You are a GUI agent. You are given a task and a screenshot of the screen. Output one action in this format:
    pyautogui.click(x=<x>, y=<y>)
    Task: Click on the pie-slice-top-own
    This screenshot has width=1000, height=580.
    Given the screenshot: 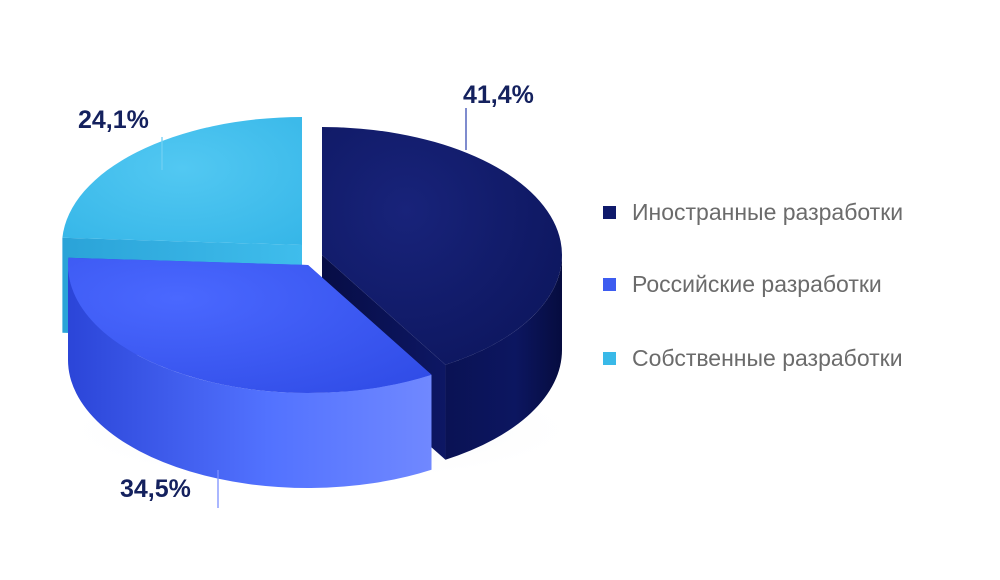 What is the action you would take?
    pyautogui.click(x=182, y=181)
    